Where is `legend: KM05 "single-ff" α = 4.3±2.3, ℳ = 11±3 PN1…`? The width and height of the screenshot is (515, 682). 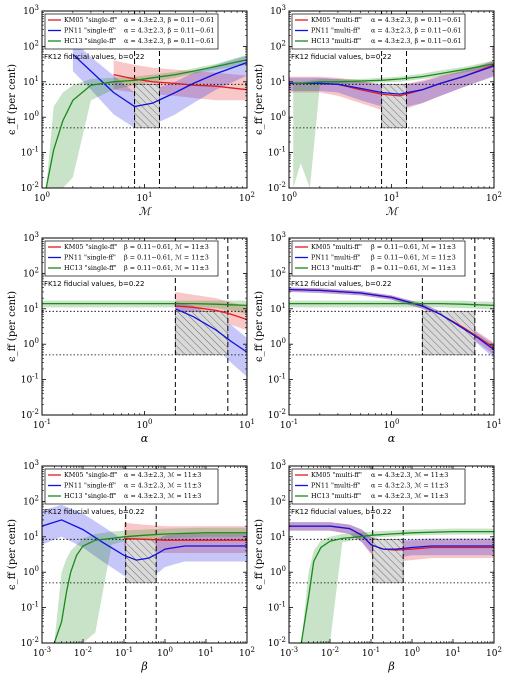 legend: KM05 "single-ff" α = 4.3±2.3, ℳ = 11±3 PN1… is located at coordinates (131, 486).